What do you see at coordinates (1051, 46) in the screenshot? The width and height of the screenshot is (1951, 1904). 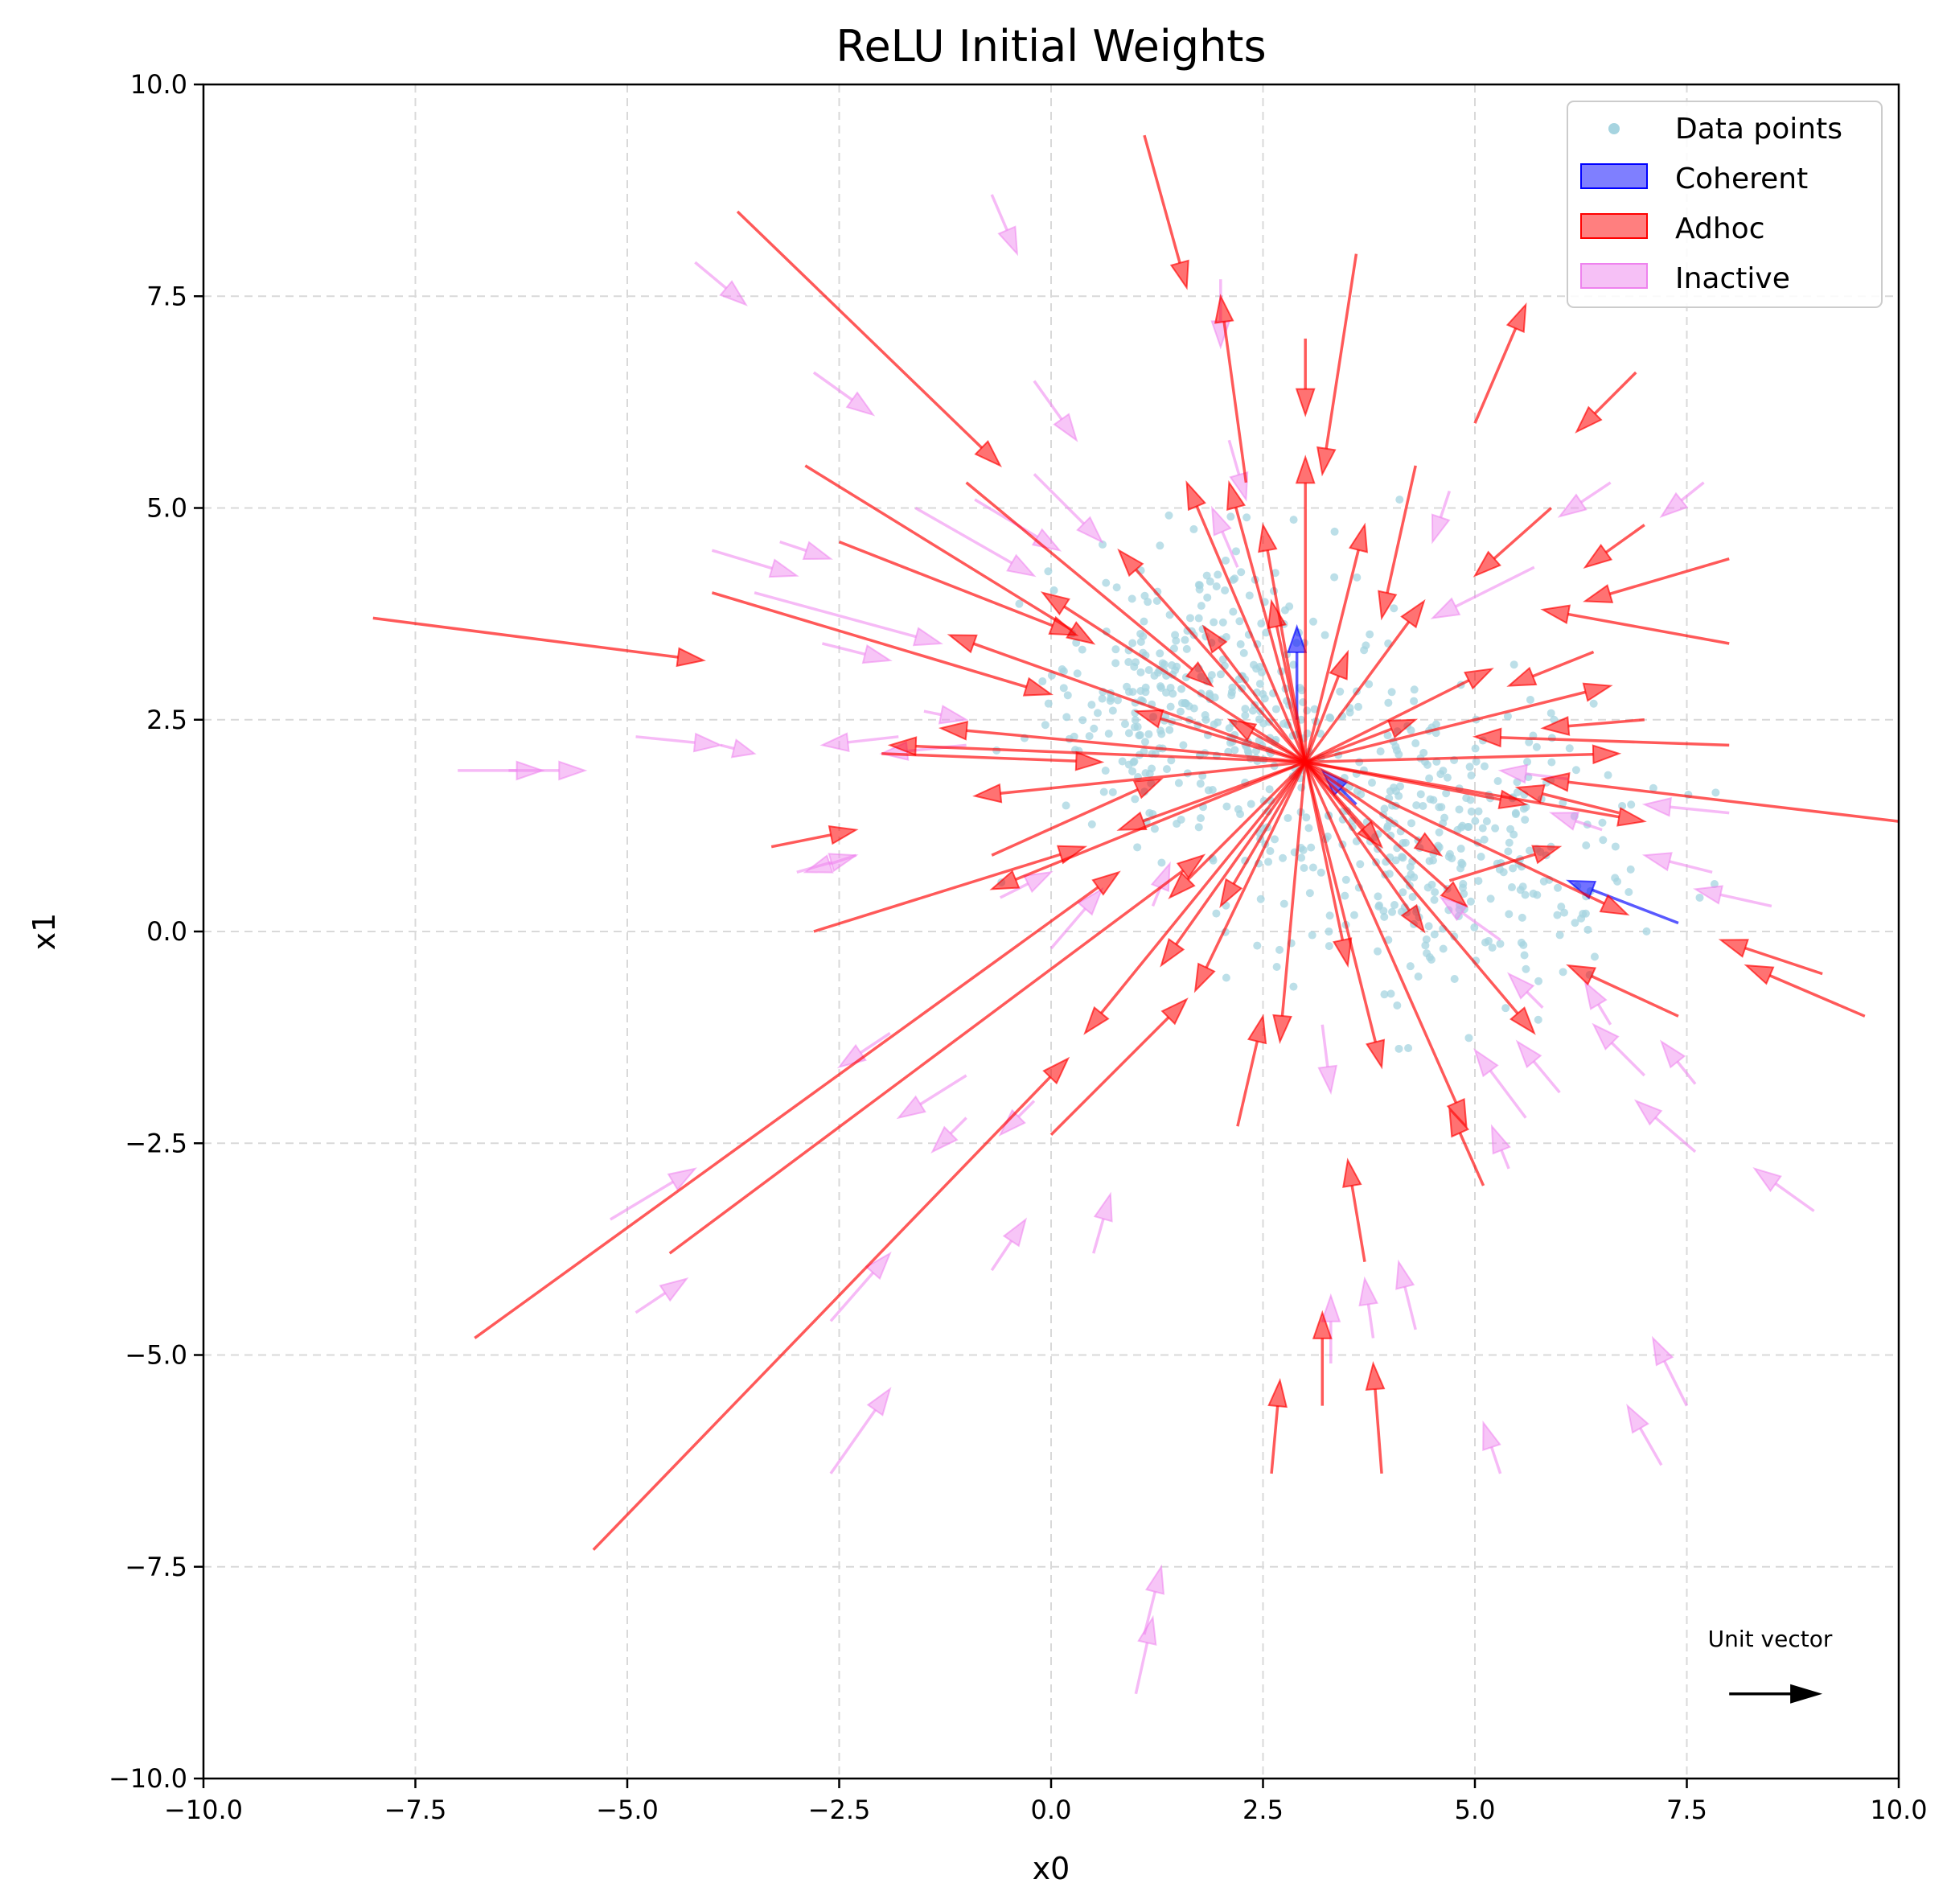 I see `chart-title: ReLU Initial Weights` at bounding box center [1051, 46].